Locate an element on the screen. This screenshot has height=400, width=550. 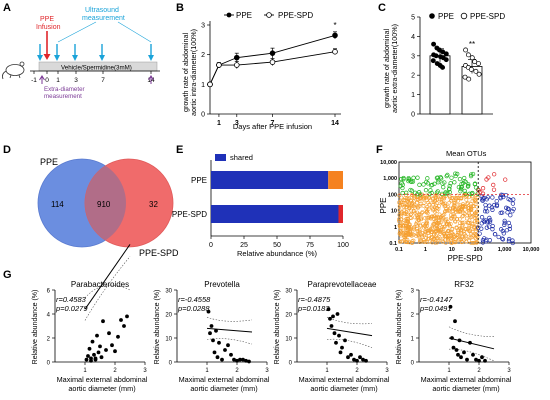
b-x-axis-label: Days after PPE infusion is located at coordinates (272, 126).